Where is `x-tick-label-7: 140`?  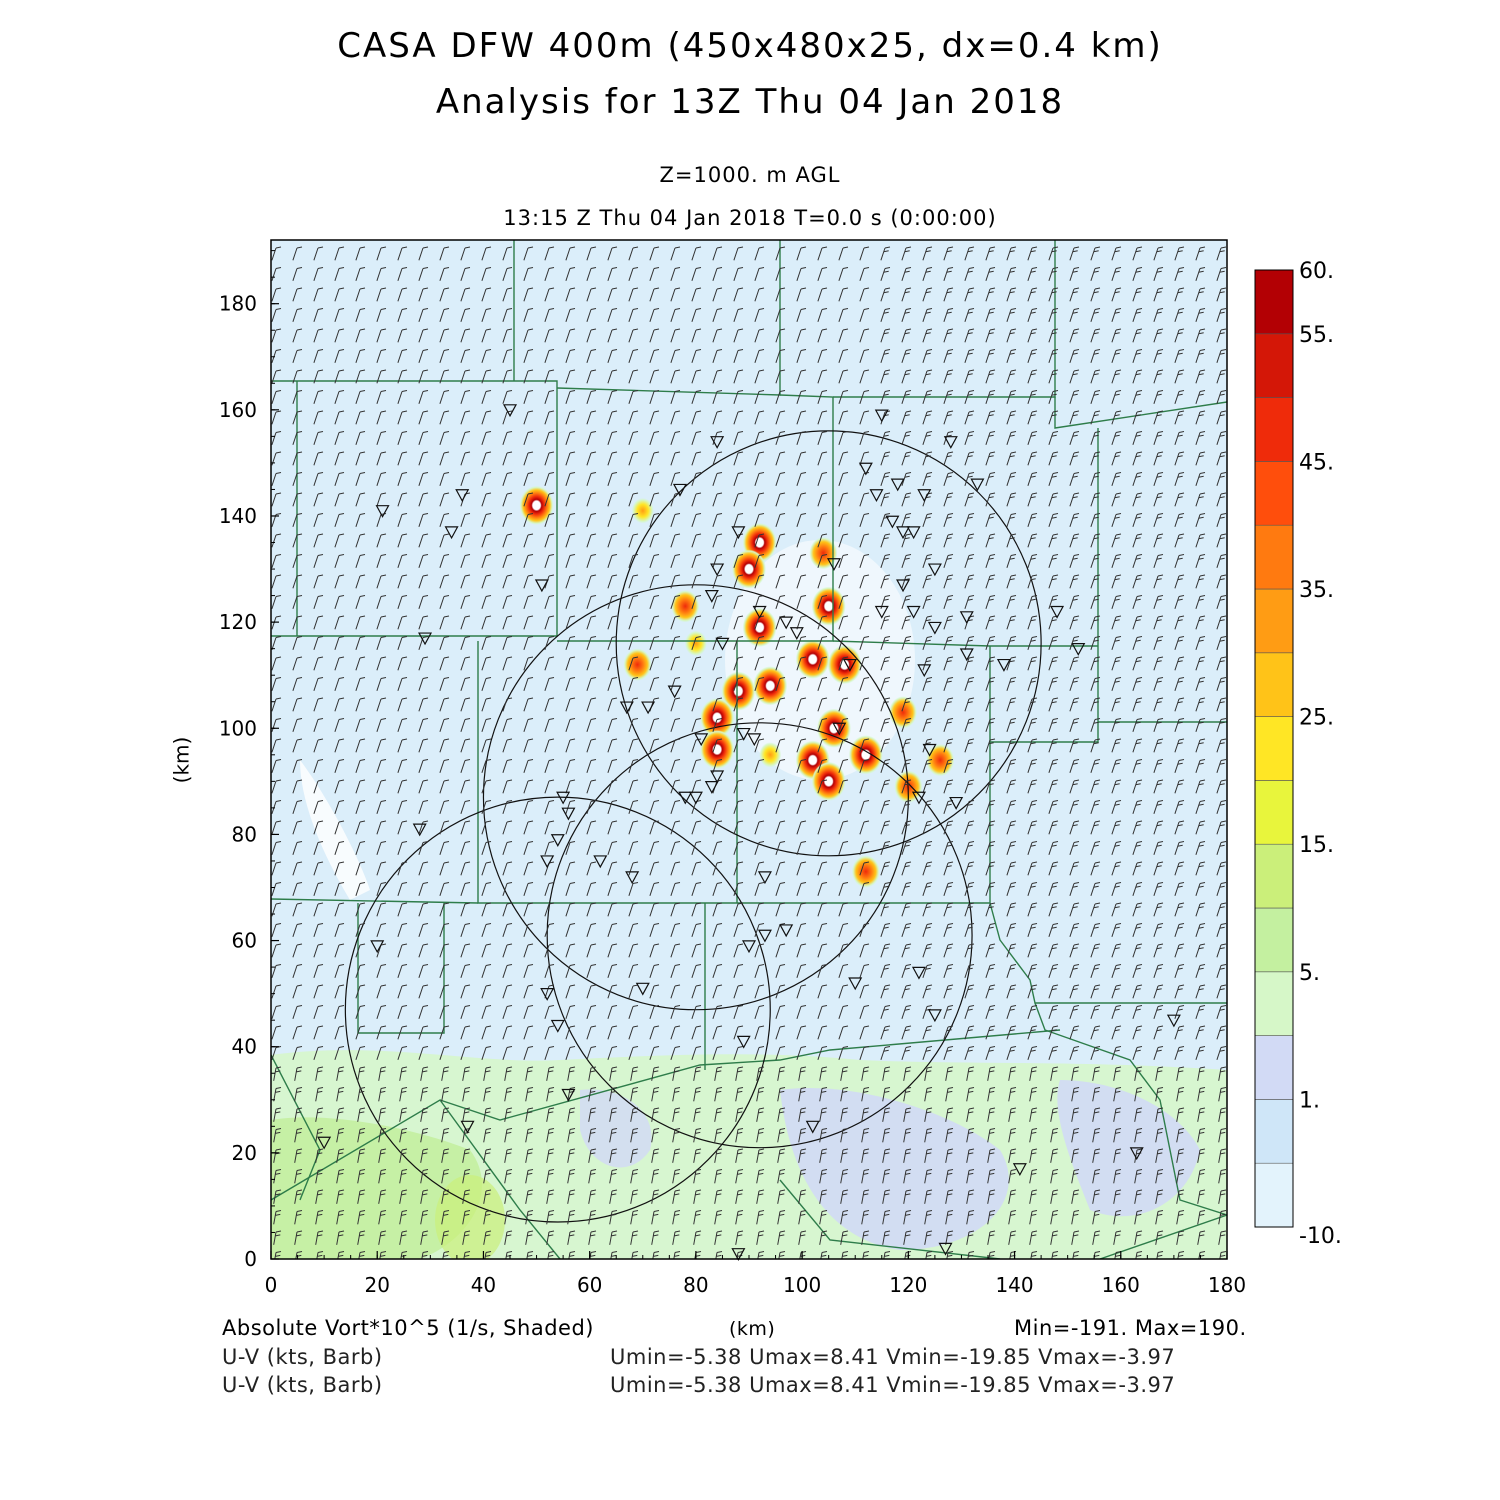
x-tick-label-7: 140 is located at coordinates (1014, 1285).